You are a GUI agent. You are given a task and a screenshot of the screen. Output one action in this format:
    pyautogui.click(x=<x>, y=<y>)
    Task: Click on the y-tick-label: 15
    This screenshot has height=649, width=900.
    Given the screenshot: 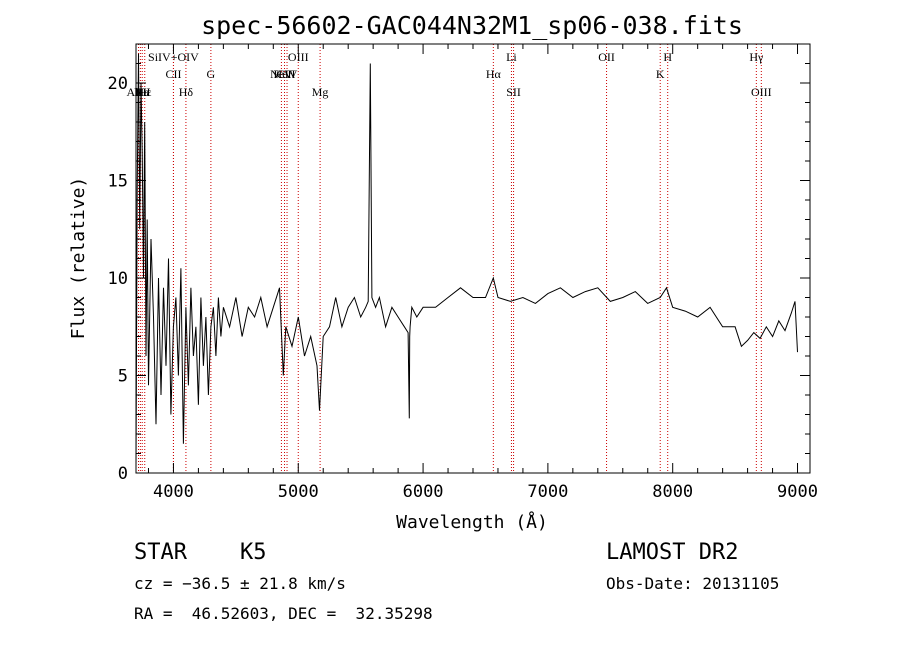 What is the action you would take?
    pyautogui.click(x=118, y=182)
    